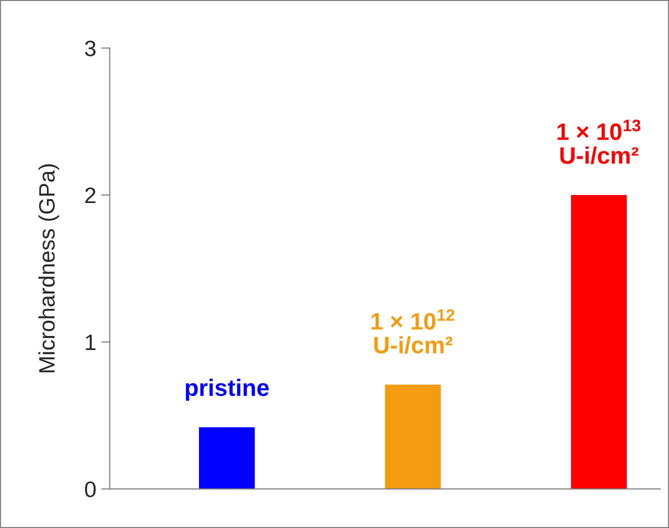 The image size is (669, 528). What do you see at coordinates (90, 196) in the screenshot?
I see `y-tick-label: 2` at bounding box center [90, 196].